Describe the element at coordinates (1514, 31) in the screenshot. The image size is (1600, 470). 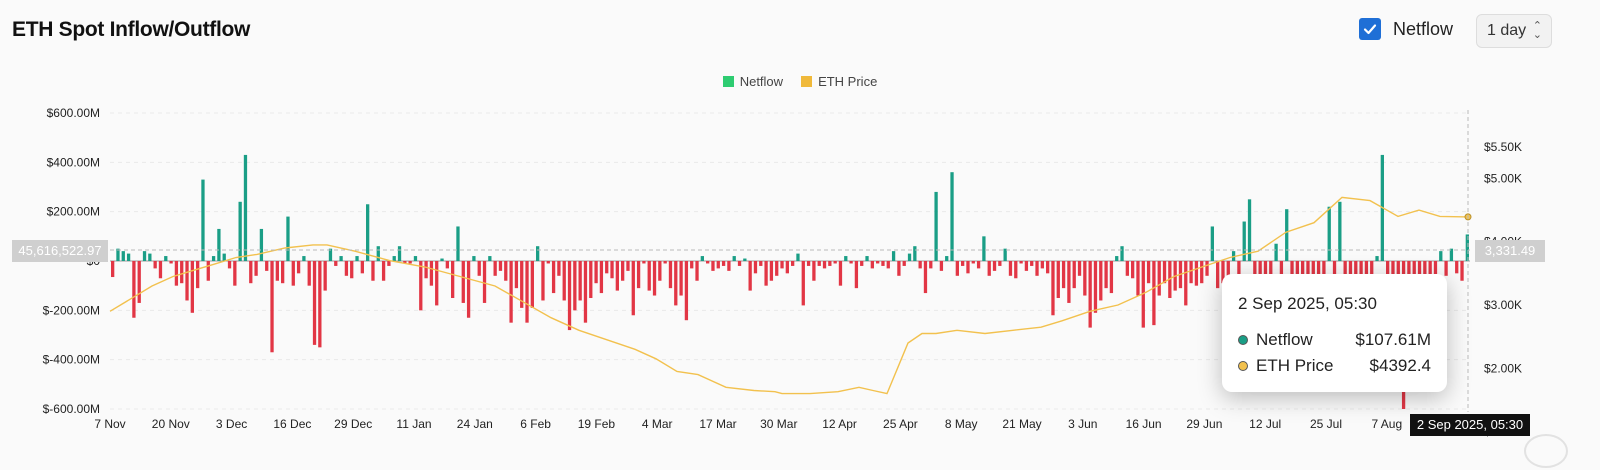
I see `interval-select: 1 day ⌃ ⌄` at that location.